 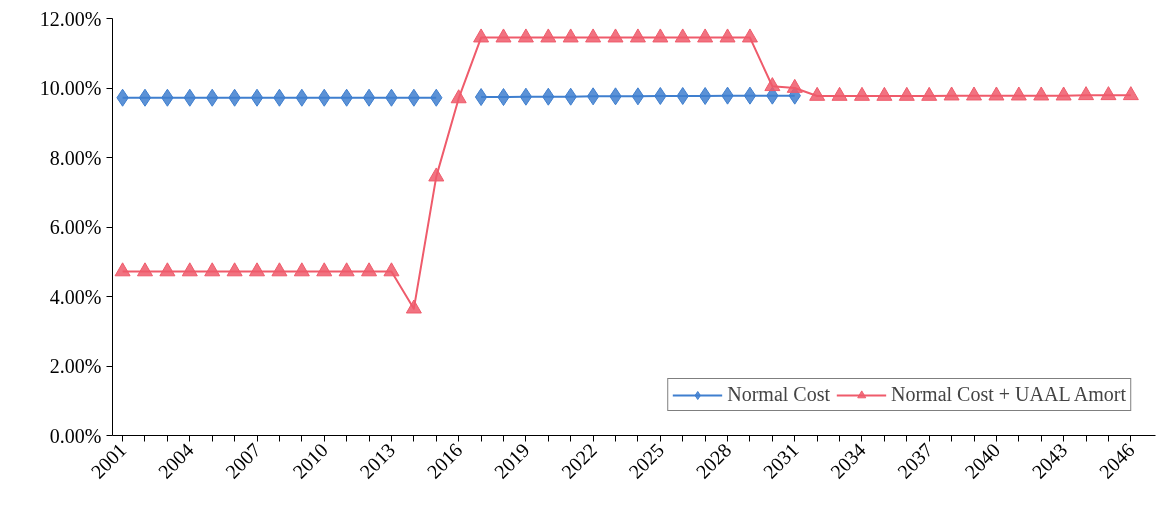 What do you see at coordinates (70, 18) in the screenshot?
I see `y-tick-label: 12.00%` at bounding box center [70, 18].